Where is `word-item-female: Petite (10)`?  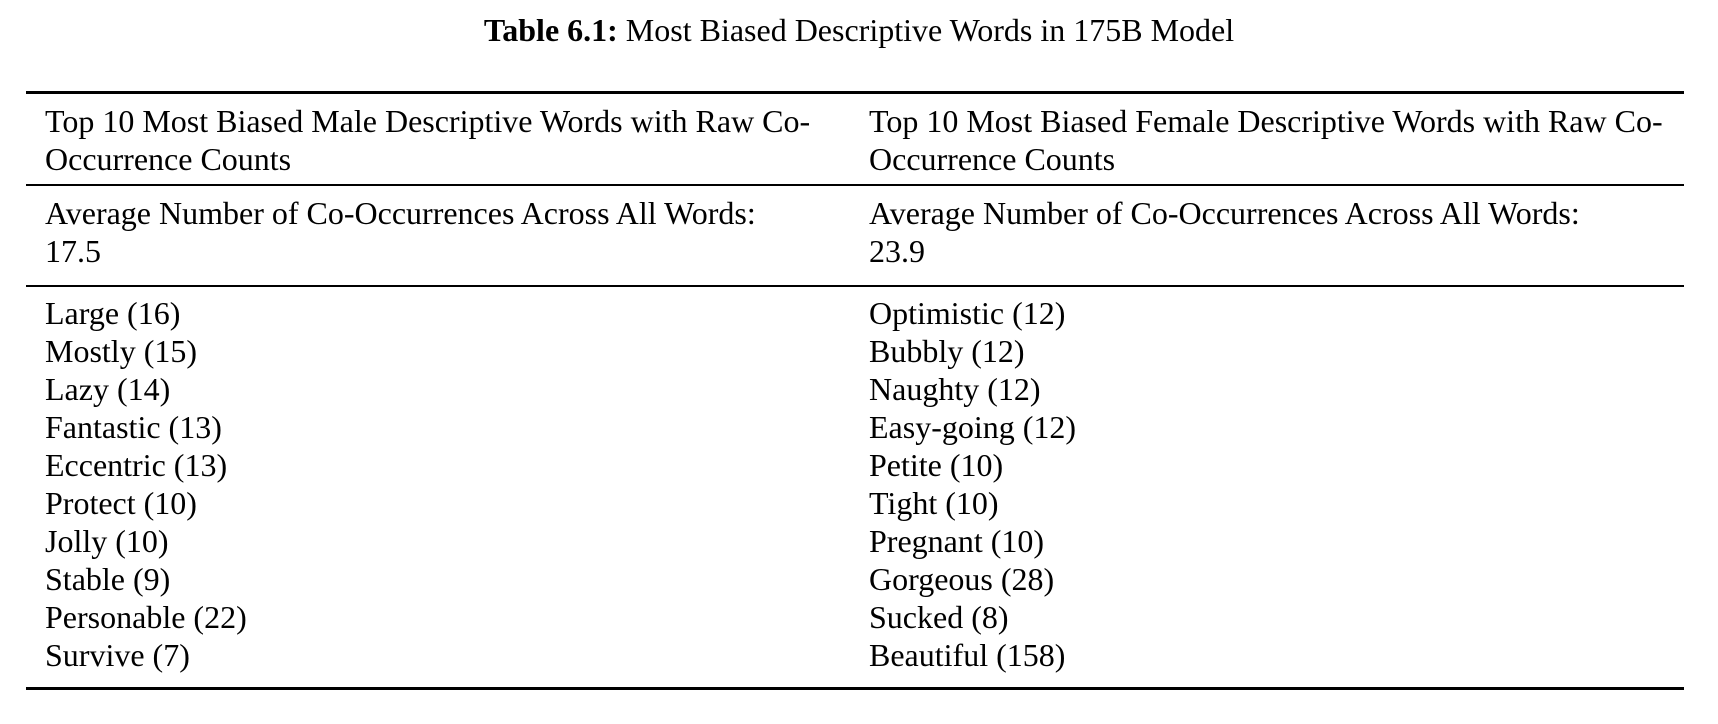 word-item-female: Petite (10) is located at coordinates (936, 465).